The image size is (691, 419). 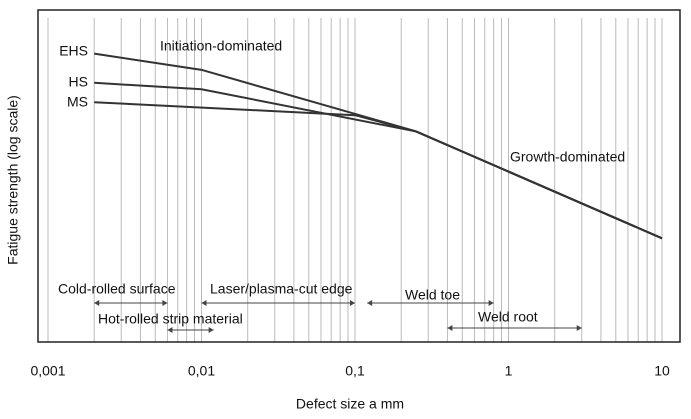 What do you see at coordinates (13, 180) in the screenshot?
I see `y-axis-label: Fatigue strength (log scale)` at bounding box center [13, 180].